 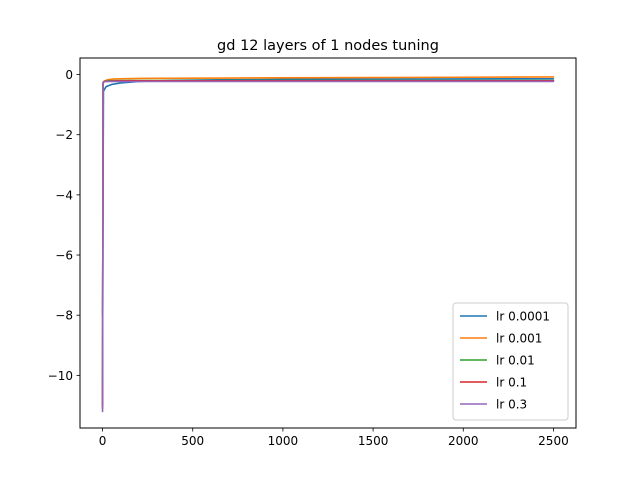 I want to click on legend-label: lr 0.0001, so click(x=523, y=317).